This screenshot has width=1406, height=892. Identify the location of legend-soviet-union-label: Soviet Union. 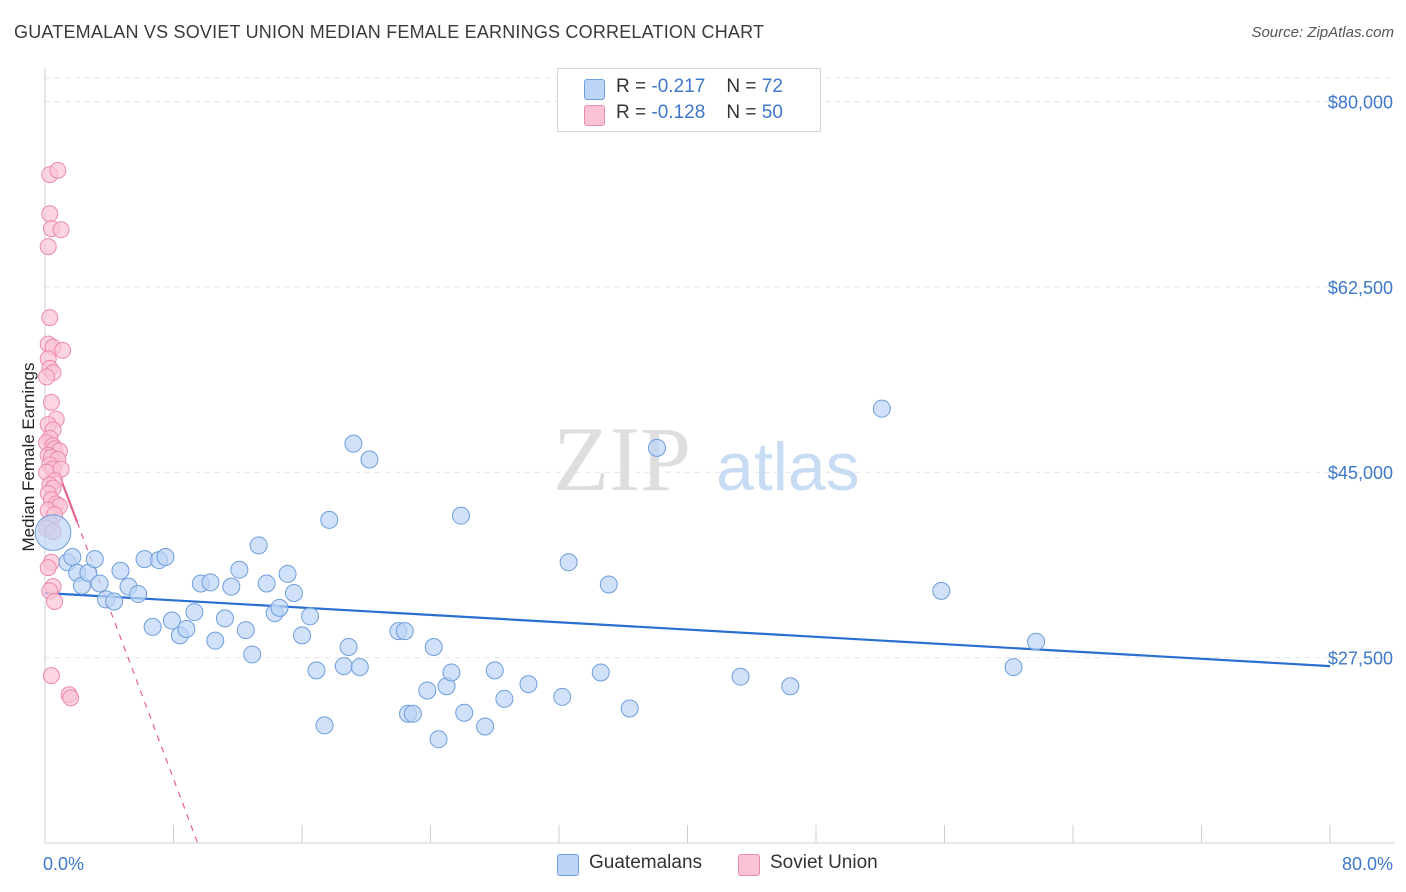
(824, 862).